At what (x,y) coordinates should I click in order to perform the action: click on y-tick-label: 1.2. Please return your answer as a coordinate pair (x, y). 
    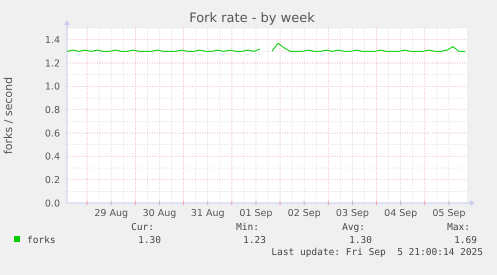
    Looking at the image, I should click on (52, 64).